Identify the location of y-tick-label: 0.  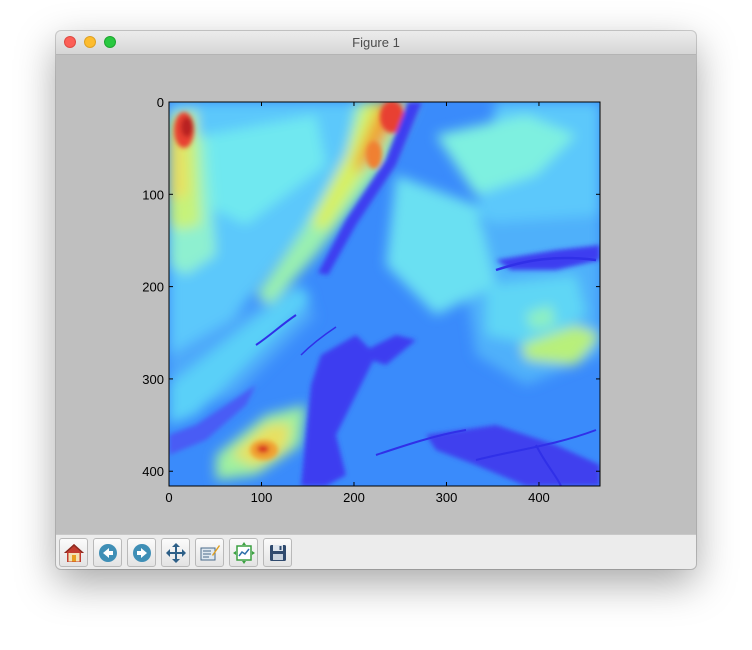
(160, 102).